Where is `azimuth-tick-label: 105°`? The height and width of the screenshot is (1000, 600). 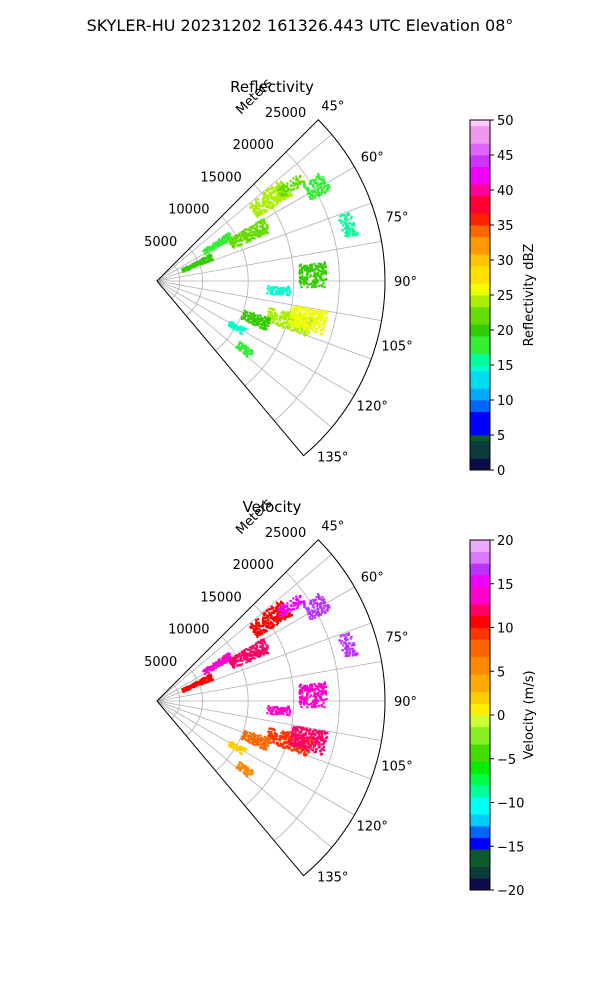 azimuth-tick-label: 105° is located at coordinates (396, 766).